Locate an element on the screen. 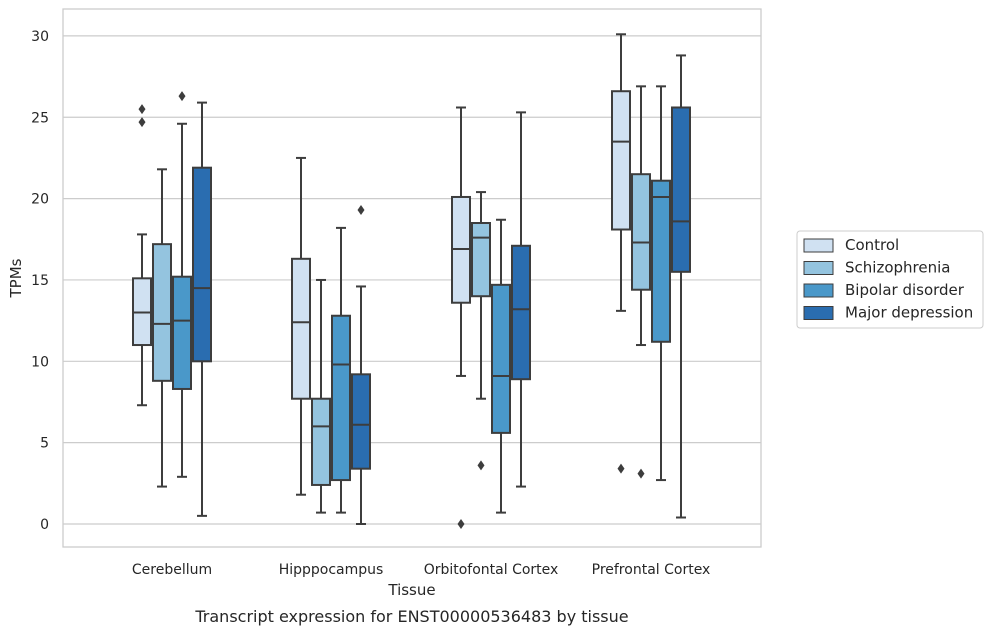 The image size is (993, 634). x-tick-label: Cerebellum is located at coordinates (172, 570).